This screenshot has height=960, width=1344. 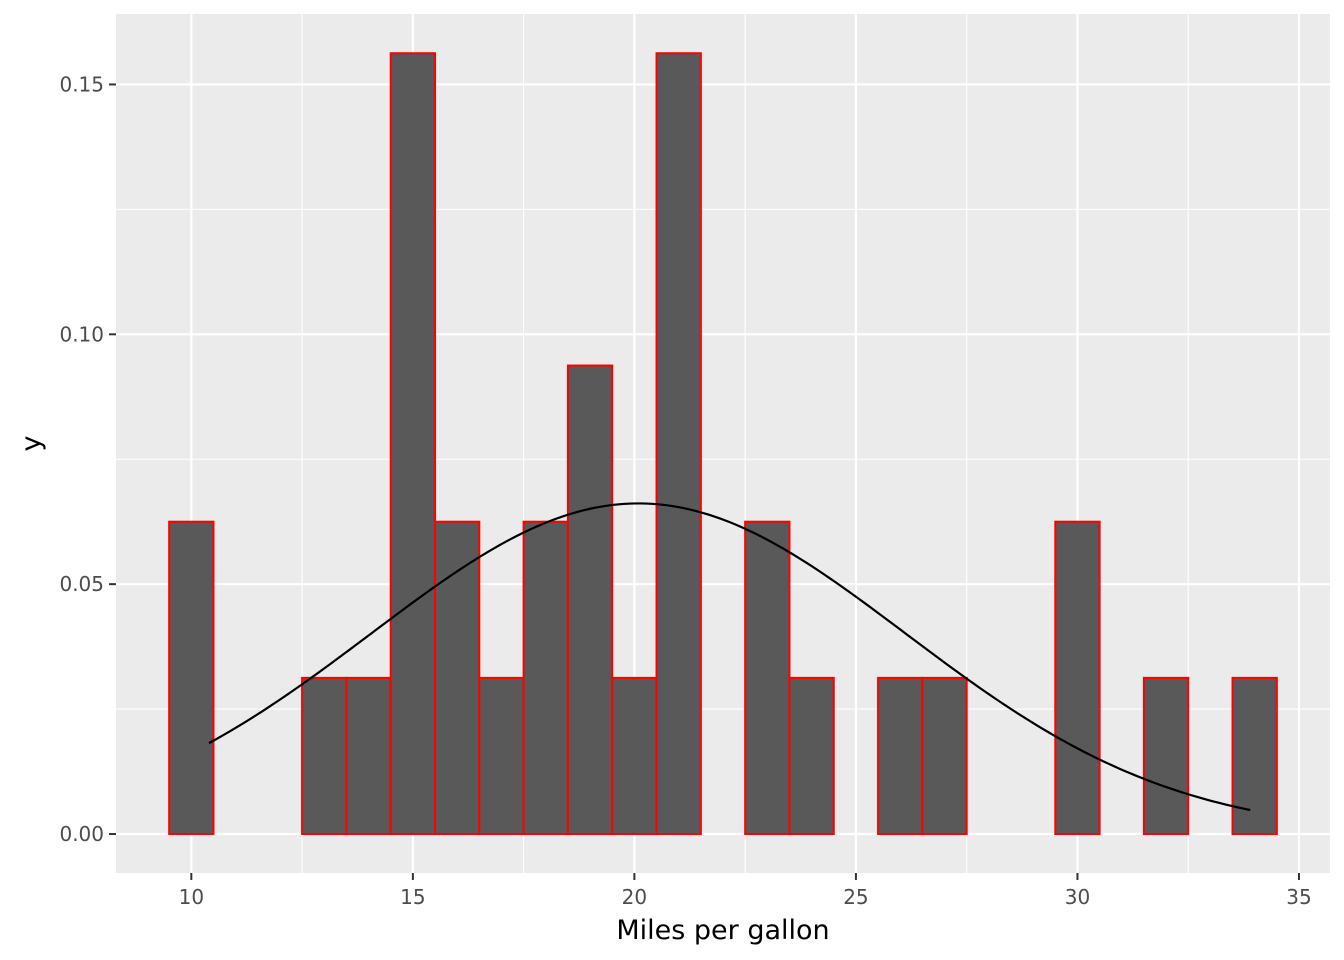 I want to click on y-tick-label: 0.15, so click(x=81, y=84).